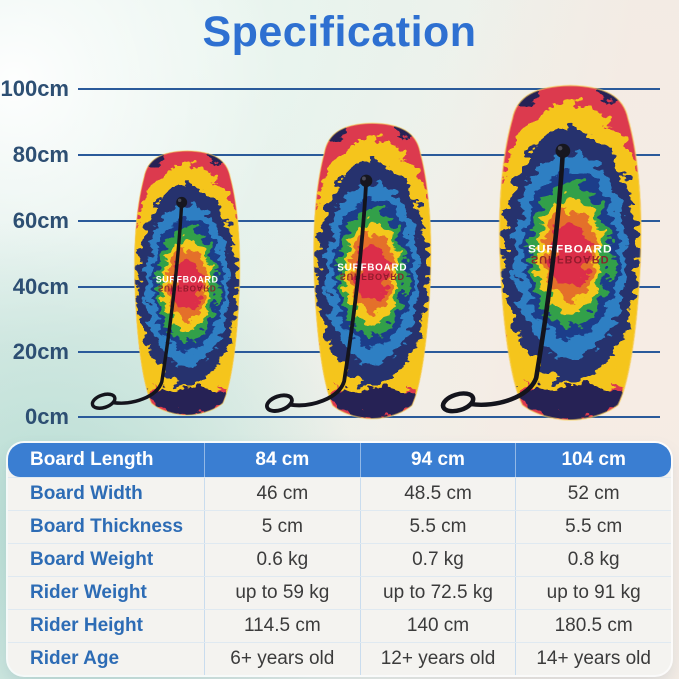 This screenshot has width=679, height=679. What do you see at coordinates (593, 659) in the screenshot?
I see `row-value: 14+ years old` at bounding box center [593, 659].